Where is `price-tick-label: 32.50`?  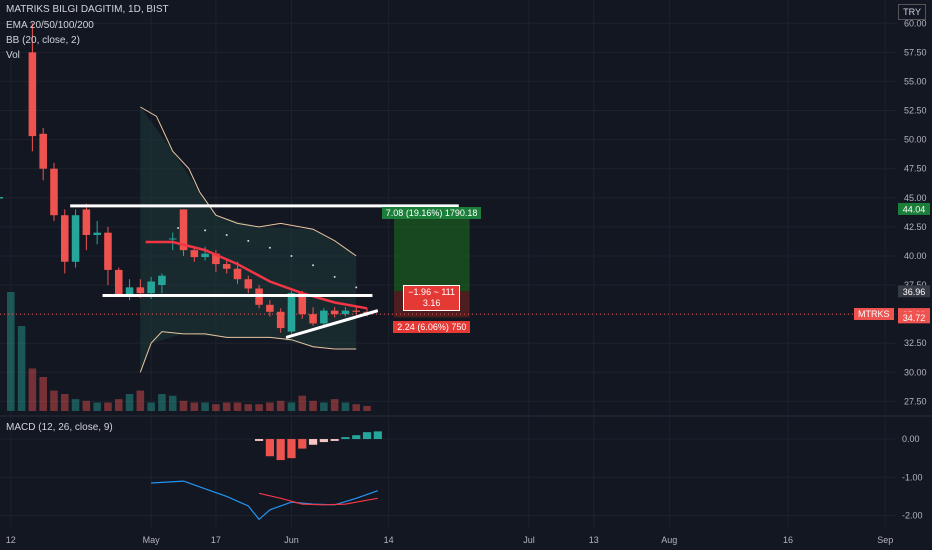
price-tick-label: 32.50 is located at coordinates (915, 343).